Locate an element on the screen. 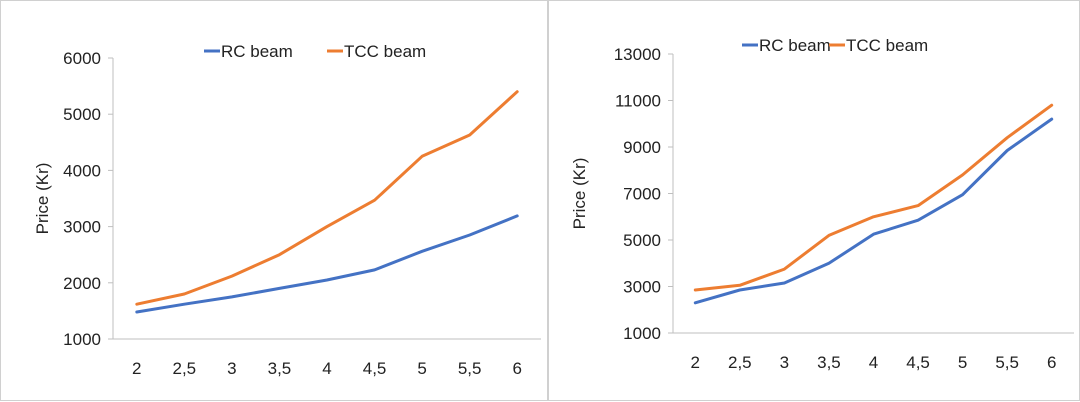 This screenshot has height=402, width=1080. y-tick-label: 7000 is located at coordinates (642, 194).